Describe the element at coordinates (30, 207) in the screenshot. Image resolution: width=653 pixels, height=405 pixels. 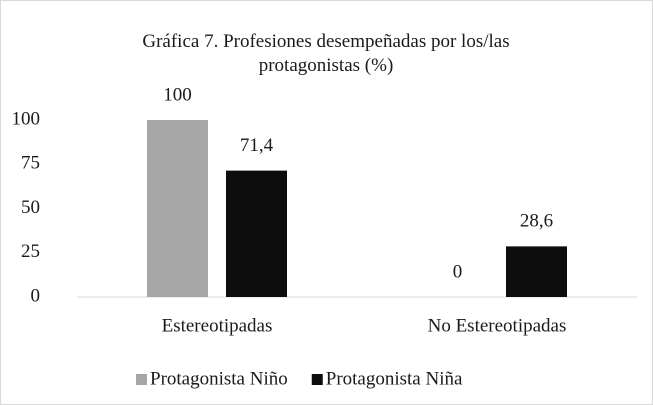
I see `y-tick-label: 50` at that location.